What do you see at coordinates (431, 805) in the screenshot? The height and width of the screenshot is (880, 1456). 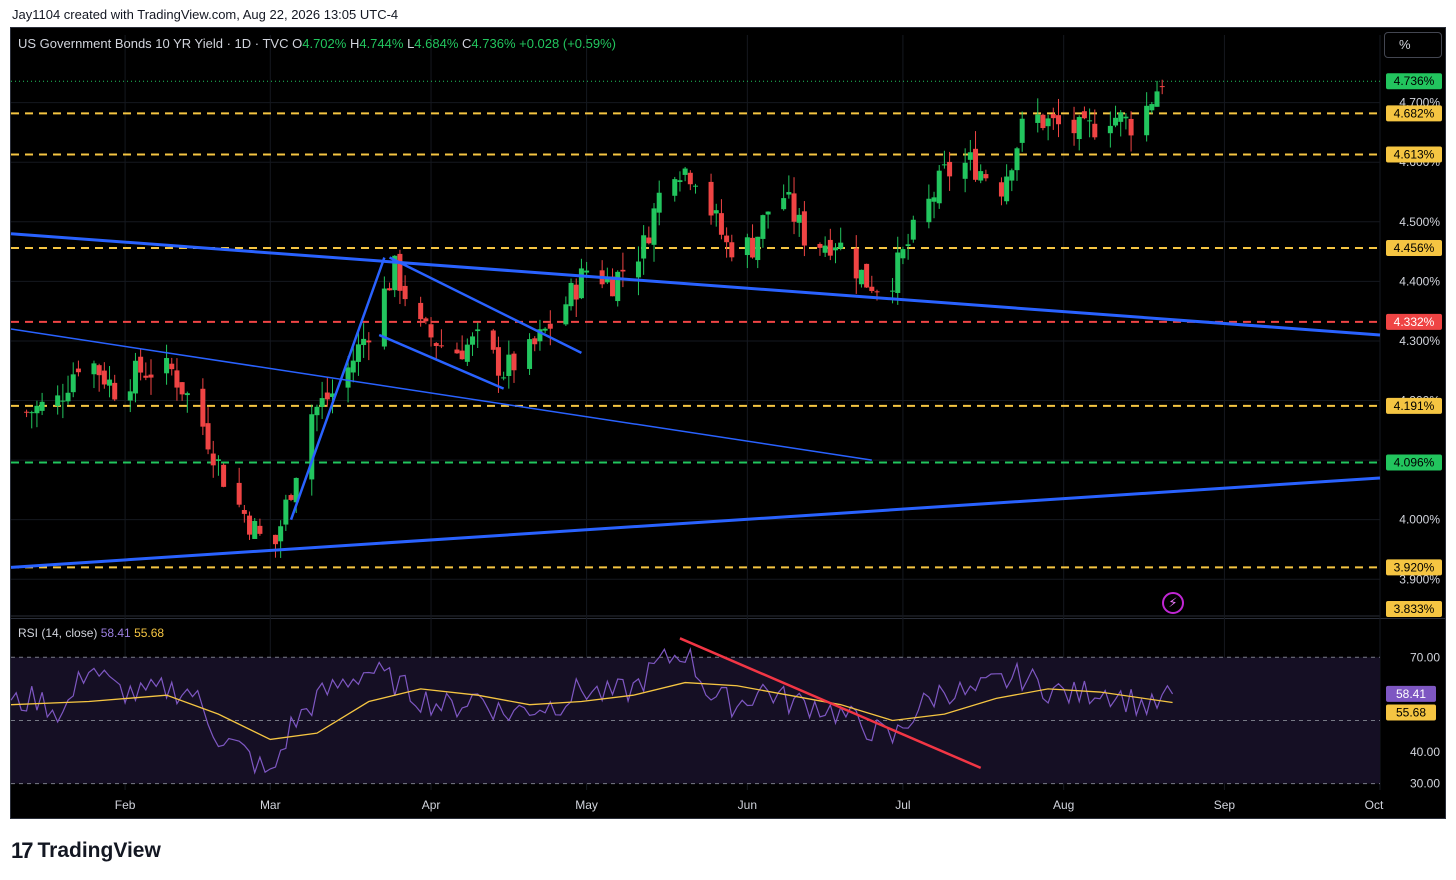 I see `x-tick-label: Apr` at bounding box center [431, 805].